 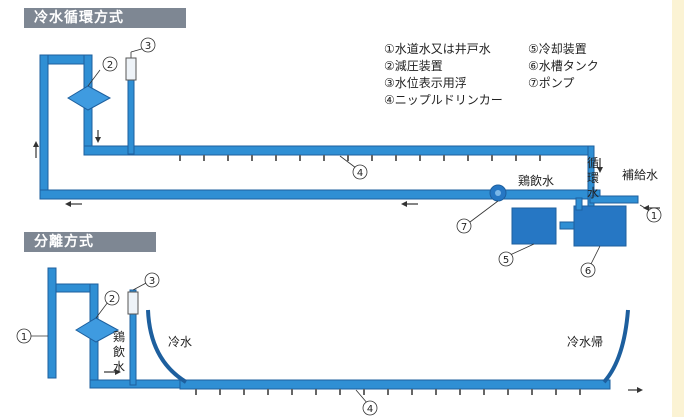 What do you see at coordinates (536, 181) in the screenshot?
I see `label-drinking-water: 鶏飲水` at bounding box center [536, 181].